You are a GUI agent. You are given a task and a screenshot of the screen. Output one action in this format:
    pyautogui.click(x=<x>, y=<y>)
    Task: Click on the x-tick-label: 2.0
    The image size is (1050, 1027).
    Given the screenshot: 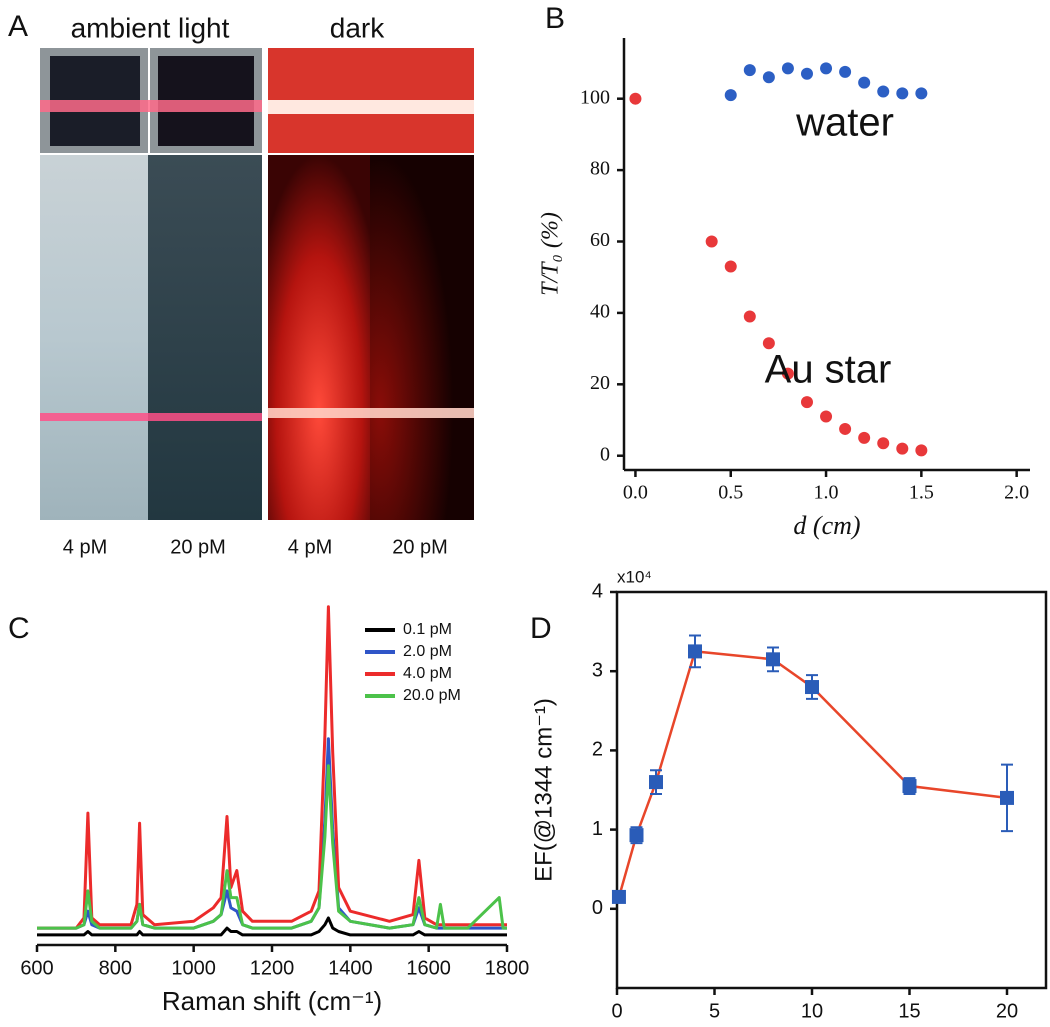 What is the action you would take?
    pyautogui.click(x=1016, y=493)
    